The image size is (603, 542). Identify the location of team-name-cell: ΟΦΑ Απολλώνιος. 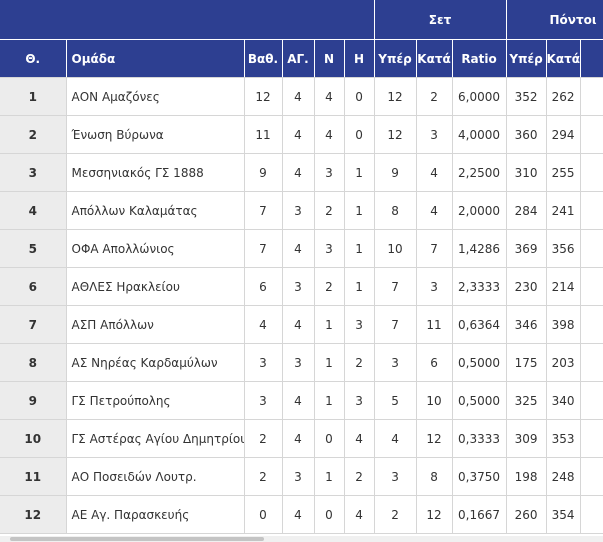
(155, 248).